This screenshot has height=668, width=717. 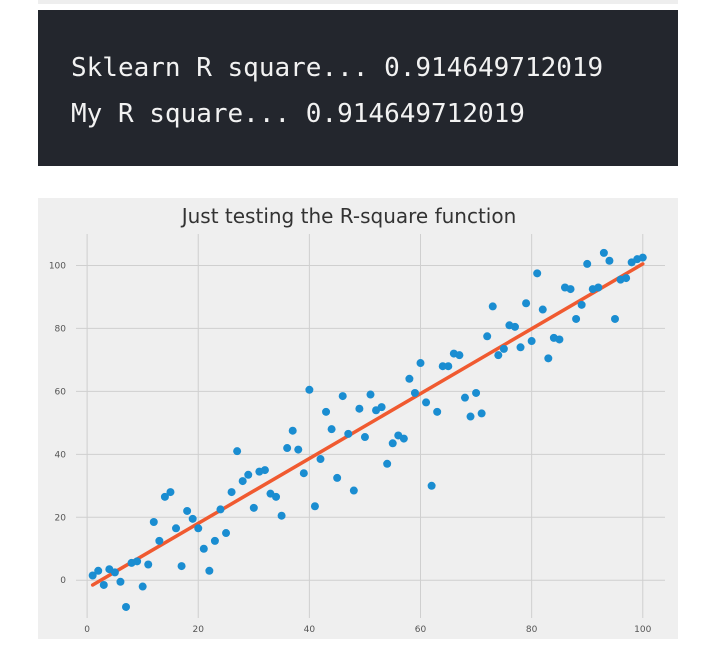 What do you see at coordinates (87, 630) in the screenshot?
I see `x-tick-label: 0` at bounding box center [87, 630].